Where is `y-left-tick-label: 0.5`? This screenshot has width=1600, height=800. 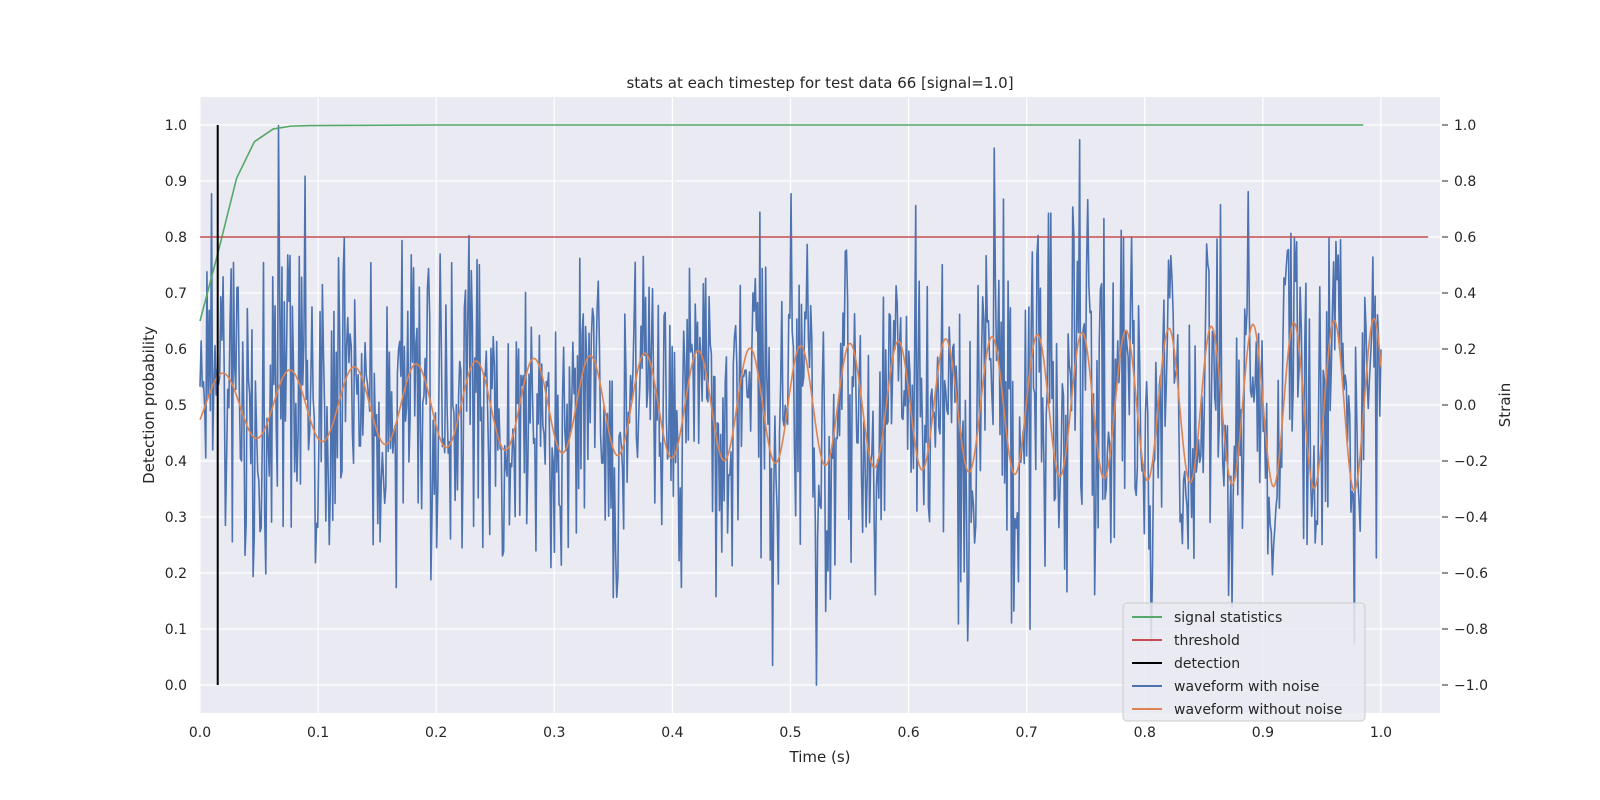 y-left-tick-label: 0.5 is located at coordinates (176, 406).